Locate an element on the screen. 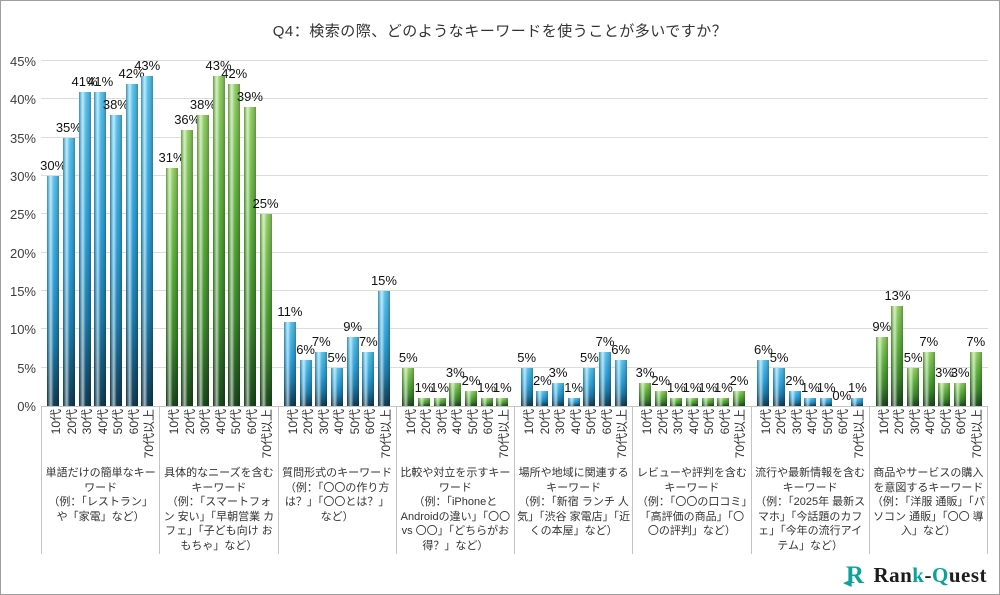 The height and width of the screenshot is (595, 1000). bar-value-label: 30% is located at coordinates (53, 165).